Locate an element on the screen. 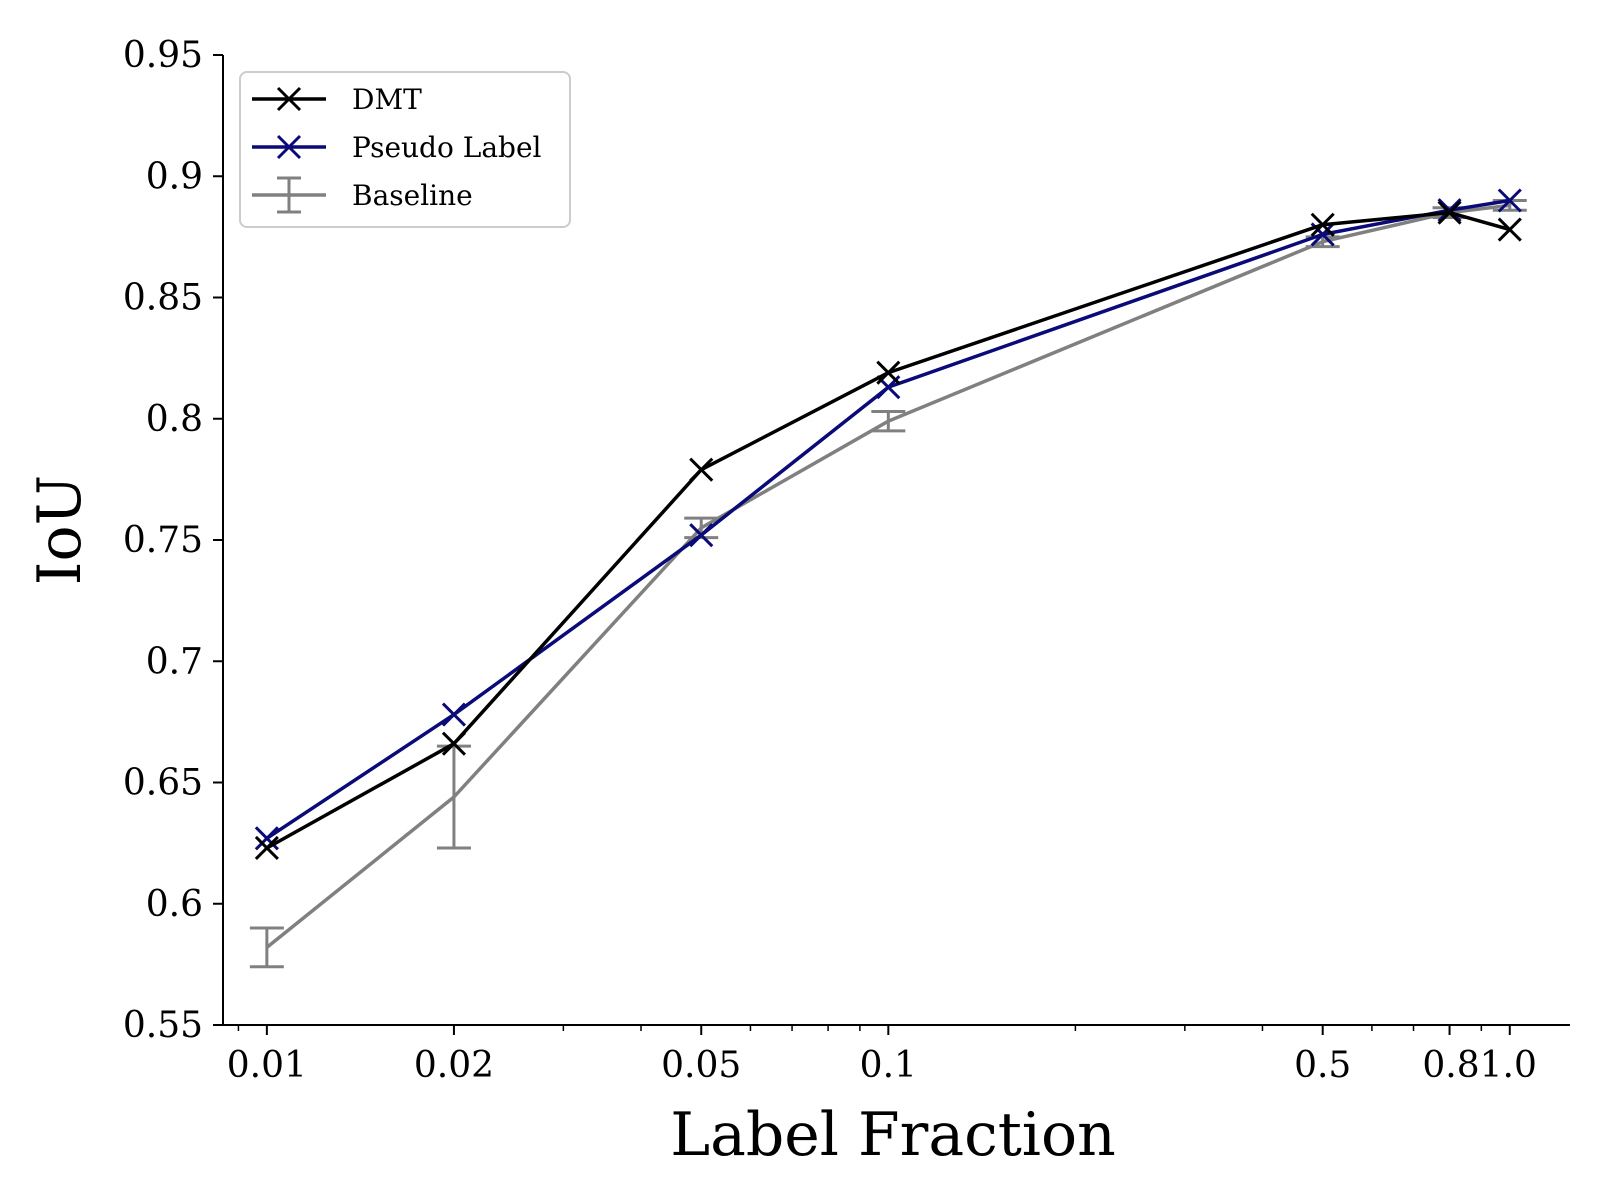 Image resolution: width=1600 pixels, height=1200 pixels. x-tick-label: 0.1 is located at coordinates (888, 1065).